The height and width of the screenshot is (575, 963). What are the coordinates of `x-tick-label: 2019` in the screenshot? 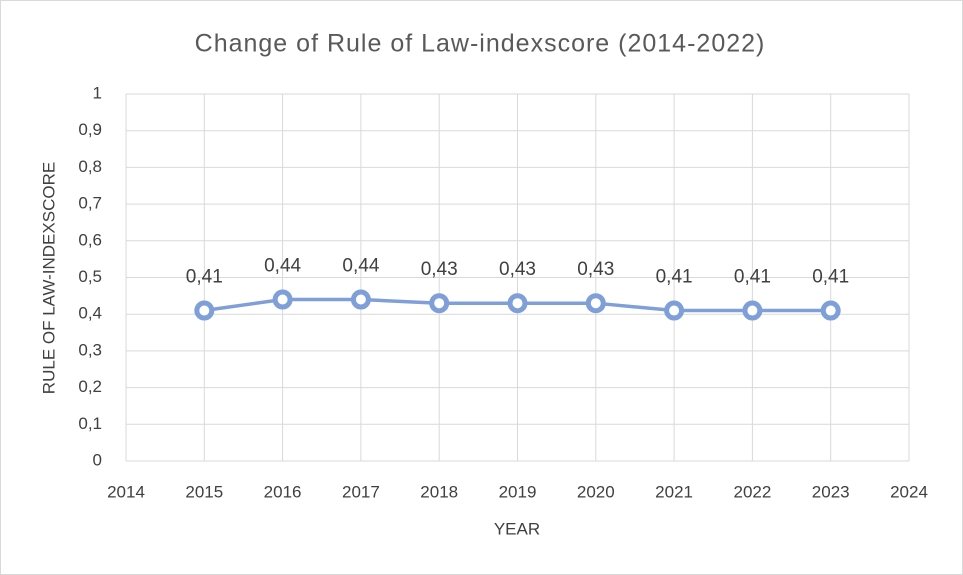 It's located at (518, 491).